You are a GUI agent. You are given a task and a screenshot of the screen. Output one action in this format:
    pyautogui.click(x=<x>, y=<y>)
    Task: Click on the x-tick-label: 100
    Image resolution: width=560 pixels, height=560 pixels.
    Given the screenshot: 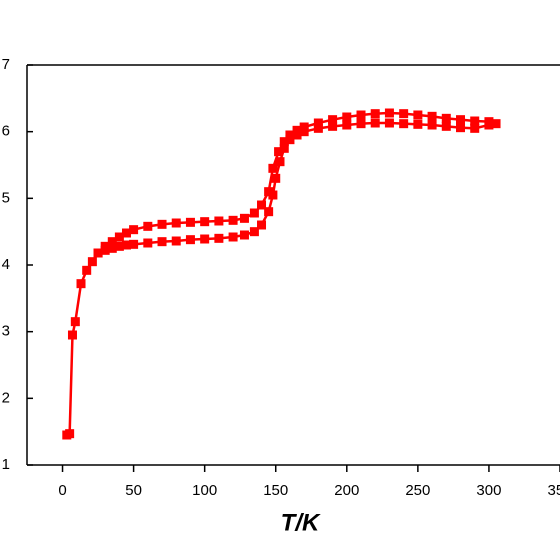 What is the action you would take?
    pyautogui.click(x=204, y=490)
    